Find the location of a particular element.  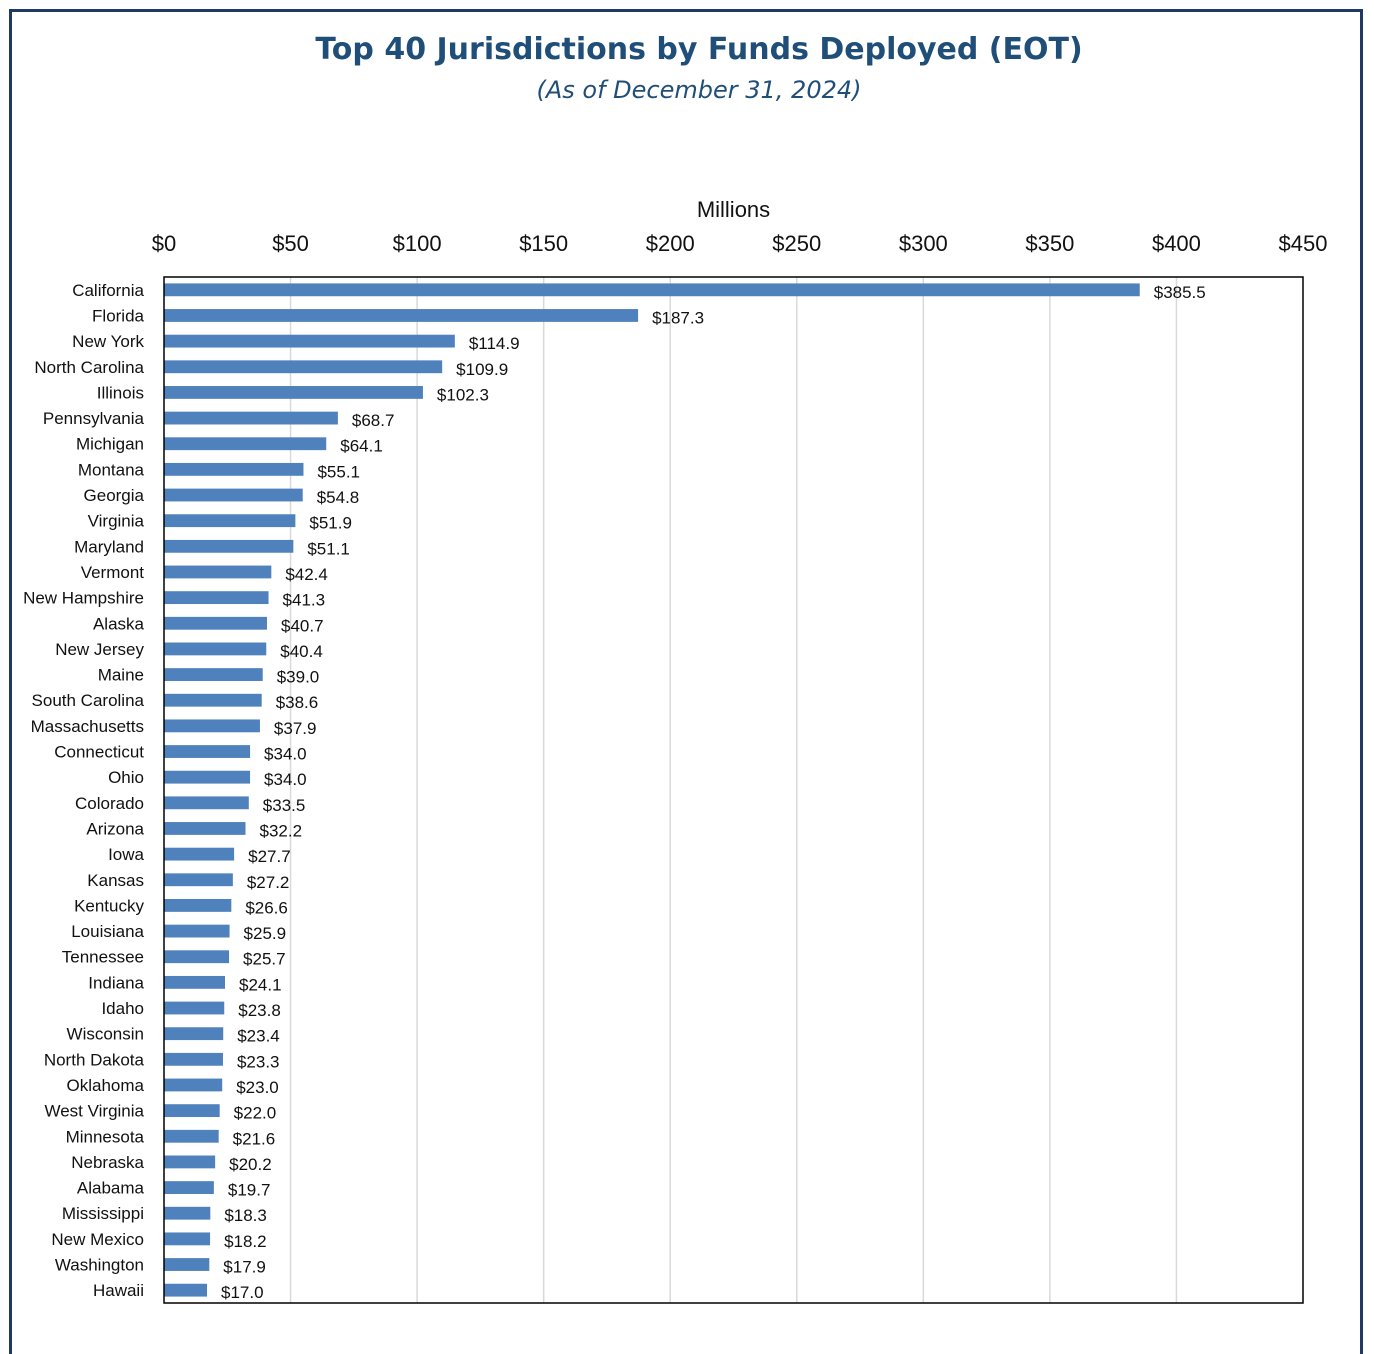

x-tick-label: $0 is located at coordinates (164, 243).